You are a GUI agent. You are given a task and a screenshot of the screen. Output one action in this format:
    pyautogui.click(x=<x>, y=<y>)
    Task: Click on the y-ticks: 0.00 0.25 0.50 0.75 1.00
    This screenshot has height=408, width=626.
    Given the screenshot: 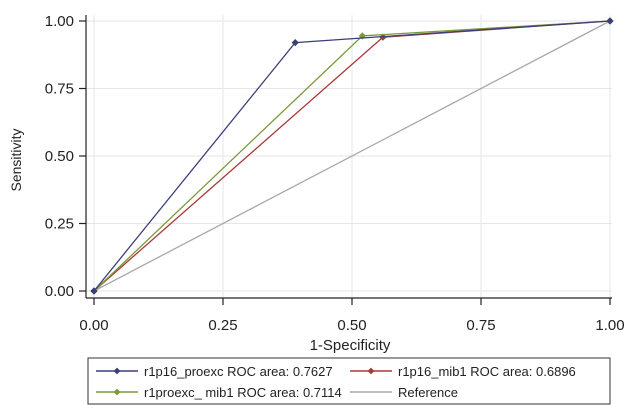 What is the action you would take?
    pyautogui.click(x=65, y=156)
    